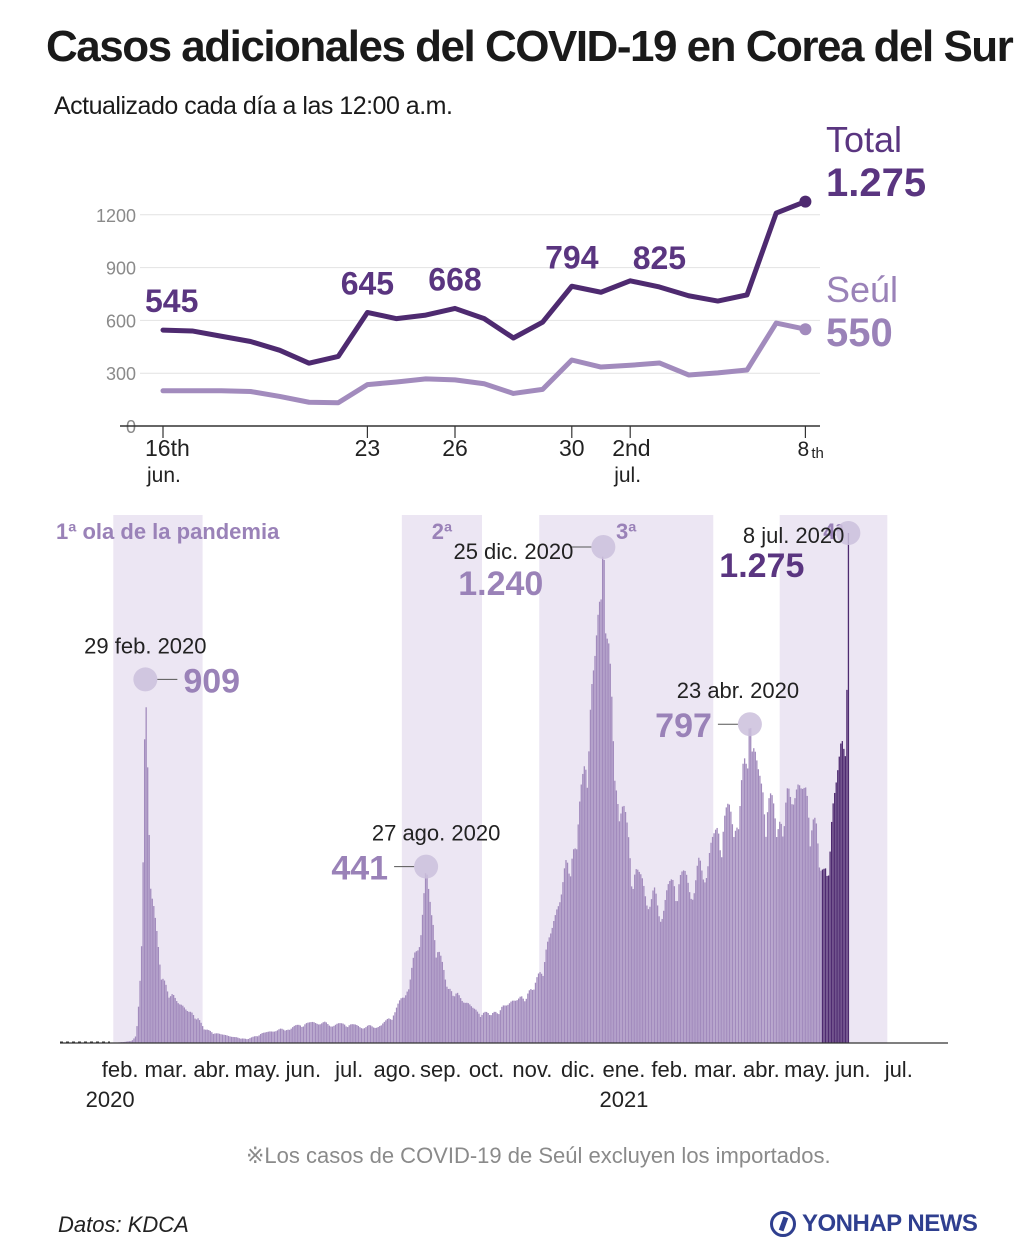 Image resolution: width=1014 pixels, height=1258 pixels. Describe the element at coordinates (455, 448) in the screenshot. I see `x-tick-label: 26` at that location.